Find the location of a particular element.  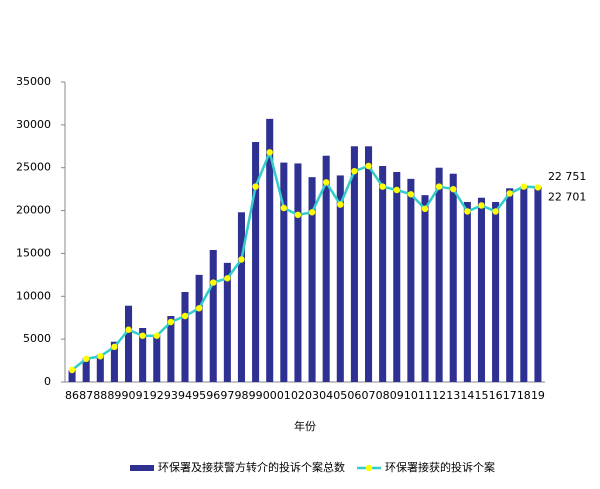

x-tick-label: 07 is located at coordinates (369, 395).